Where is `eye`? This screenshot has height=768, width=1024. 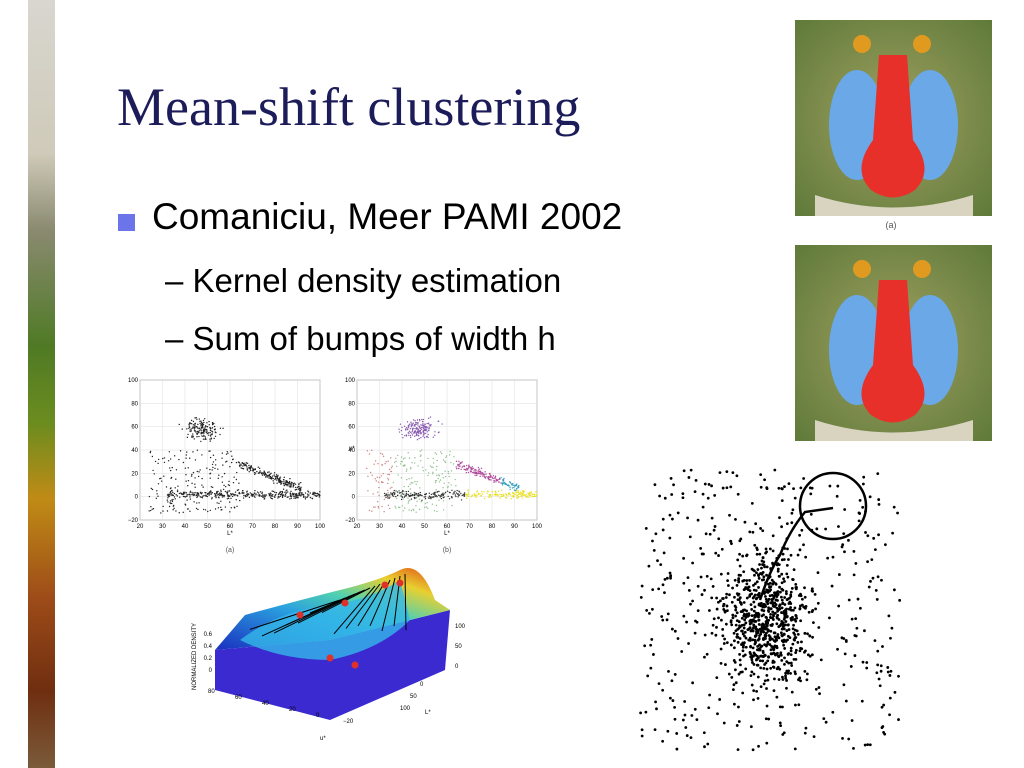
eye is located at coordinates (922, 44).